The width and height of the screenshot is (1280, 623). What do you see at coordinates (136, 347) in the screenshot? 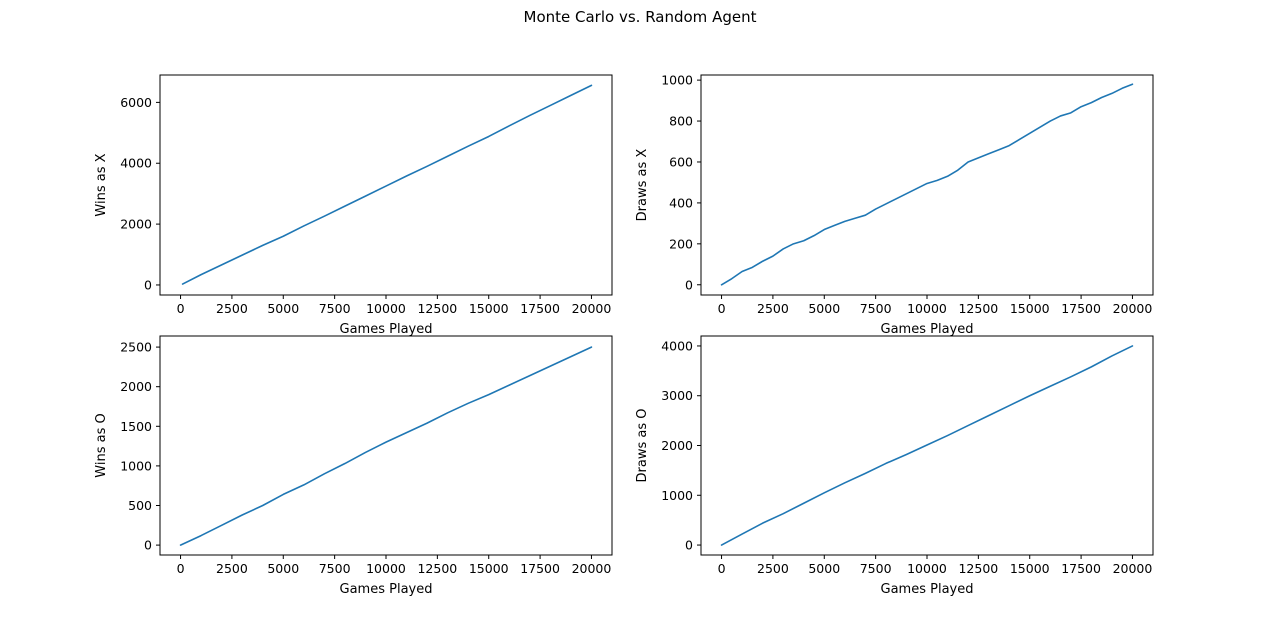
I see `y-tick-label-wins-as-o: 2500` at bounding box center [136, 347].